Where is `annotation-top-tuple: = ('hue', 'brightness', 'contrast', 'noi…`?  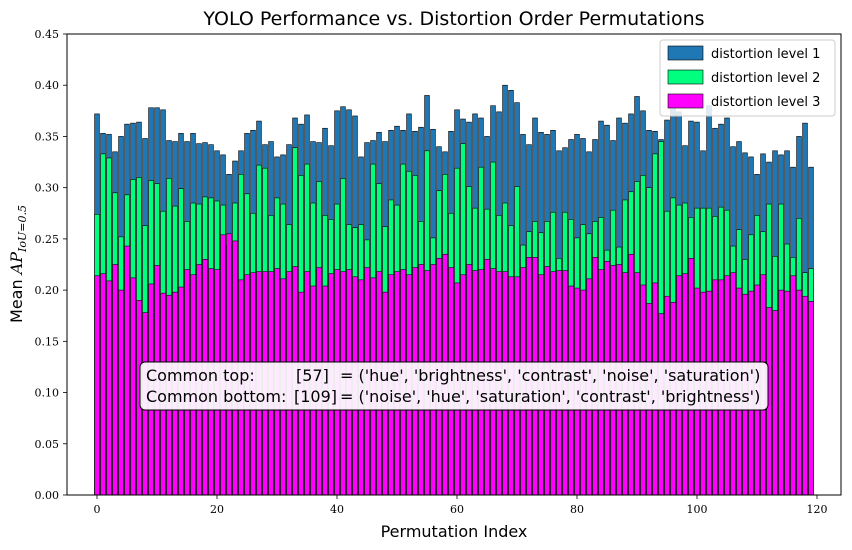 annotation-top-tuple: = ('hue', 'brightness', 'contrast', 'noi… is located at coordinates (550, 375).